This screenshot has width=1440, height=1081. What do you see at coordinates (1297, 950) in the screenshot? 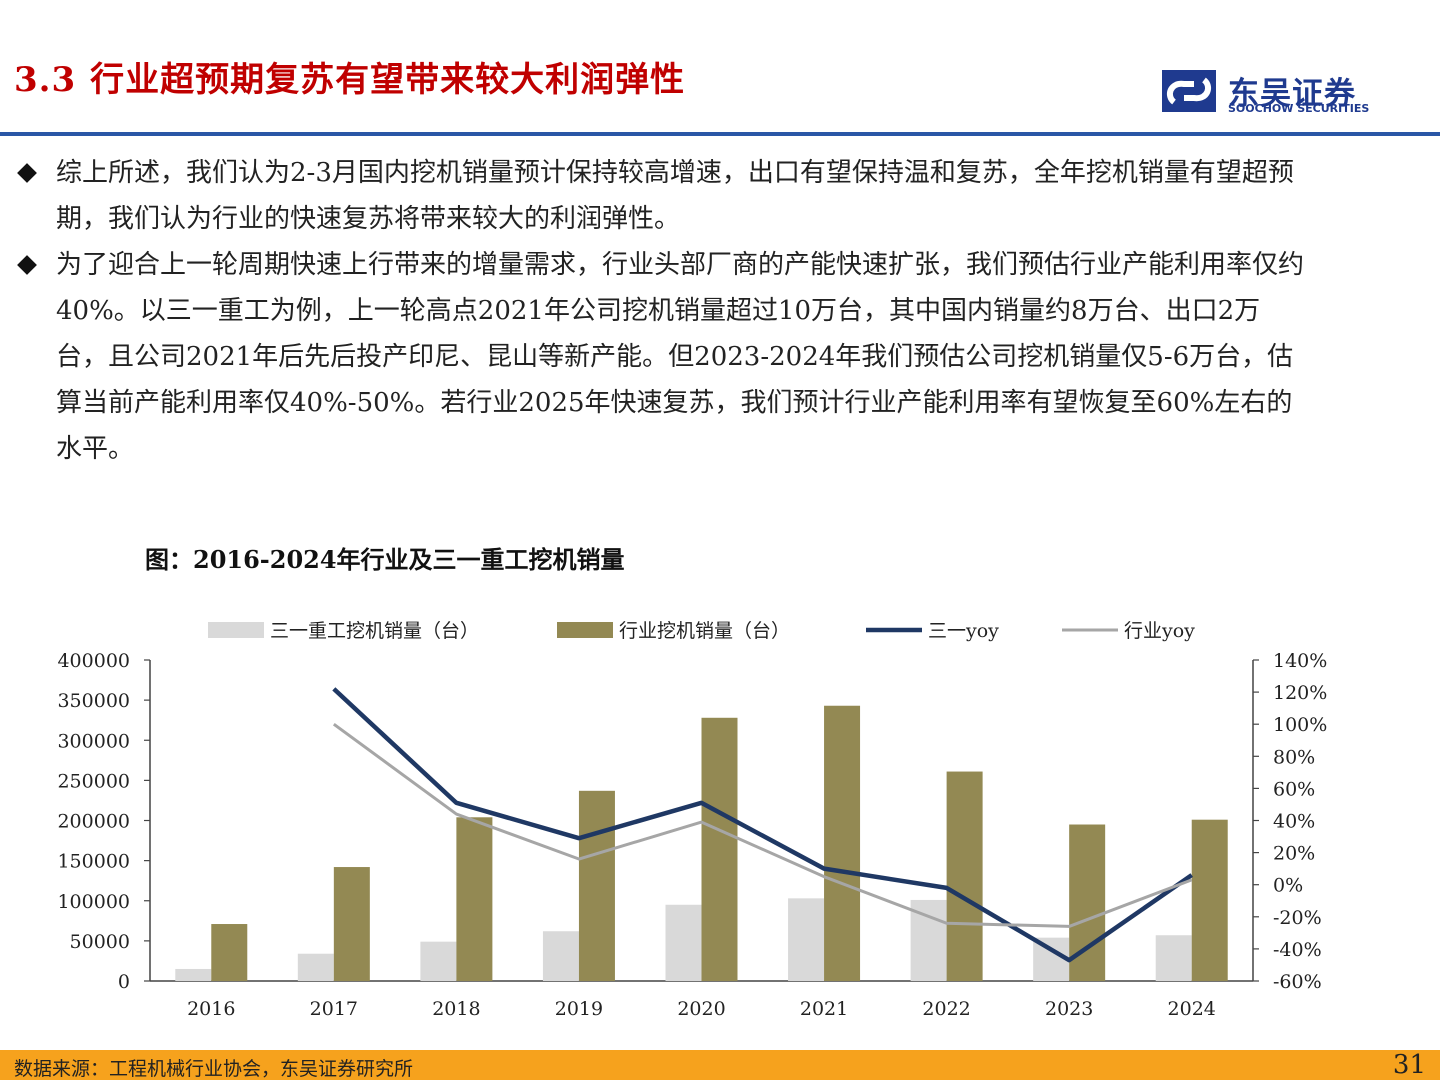
I see `right-tick-label: -40%` at bounding box center [1297, 950].